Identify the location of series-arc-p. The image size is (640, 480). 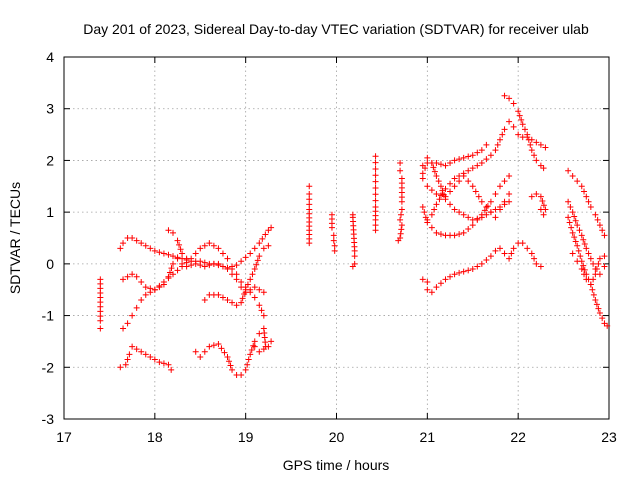
(466, 196).